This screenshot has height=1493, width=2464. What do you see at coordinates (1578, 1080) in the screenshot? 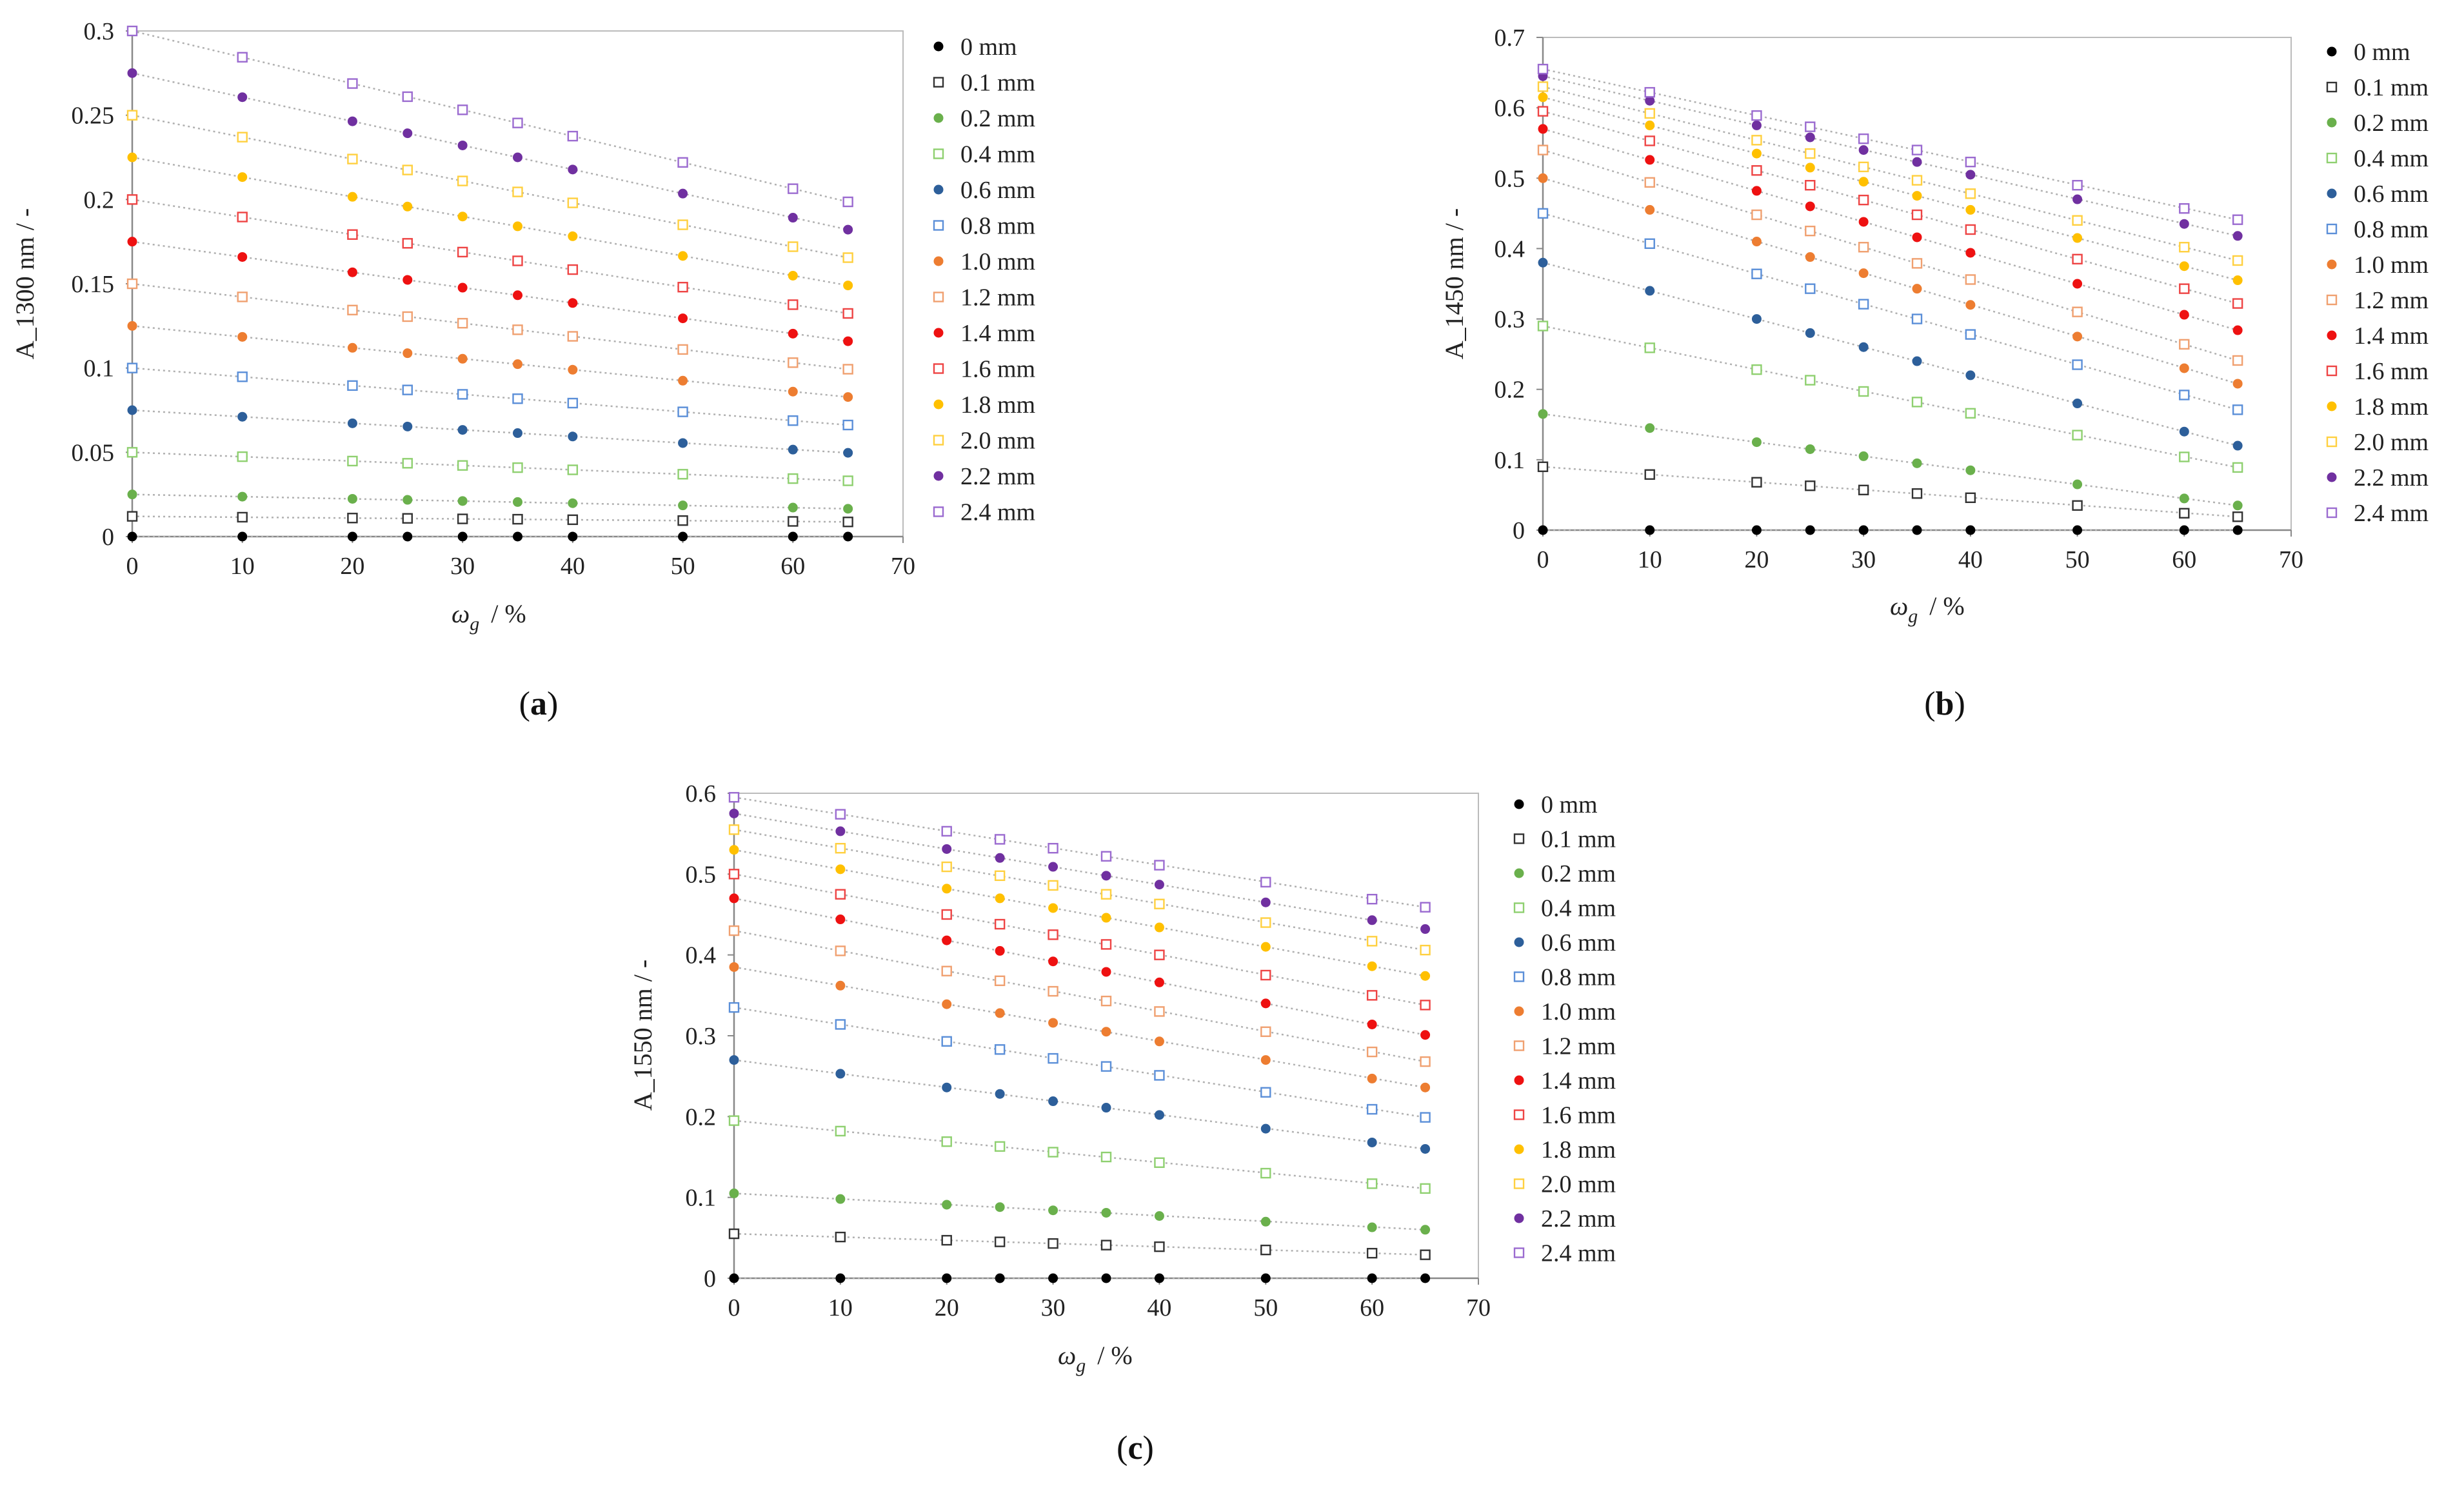
I see `legend-label: 1.4 mm` at bounding box center [1578, 1080].